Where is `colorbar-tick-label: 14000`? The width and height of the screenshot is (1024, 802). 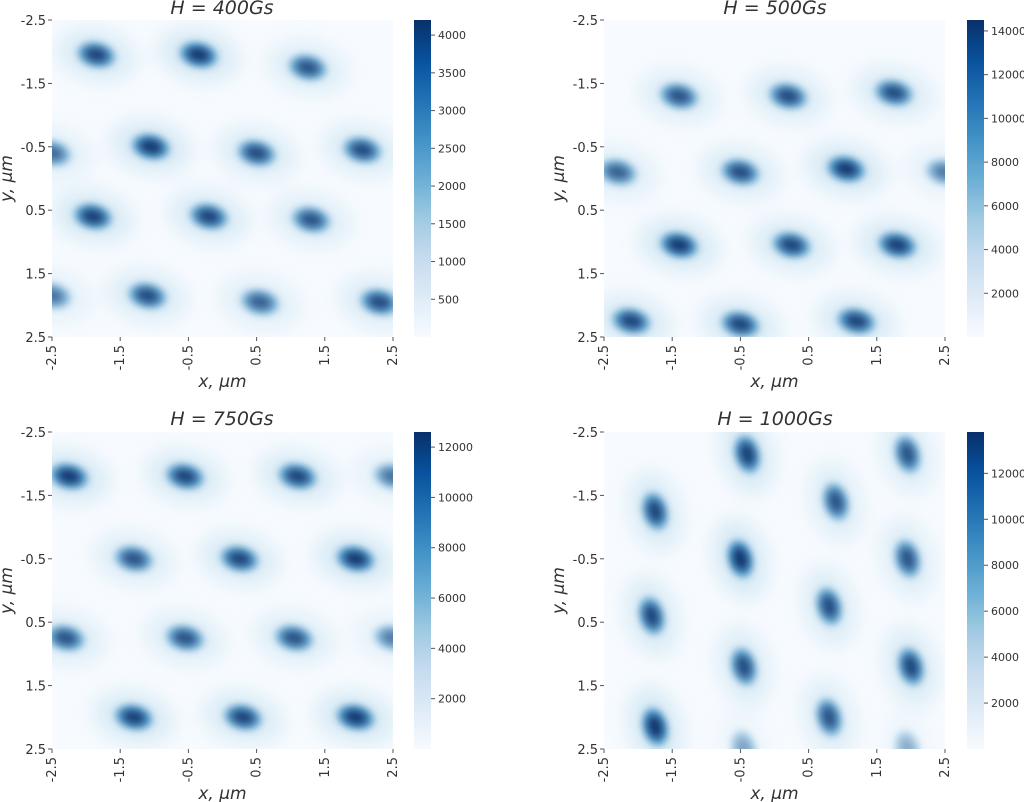 colorbar-tick-label: 14000 is located at coordinates (1007, 31).